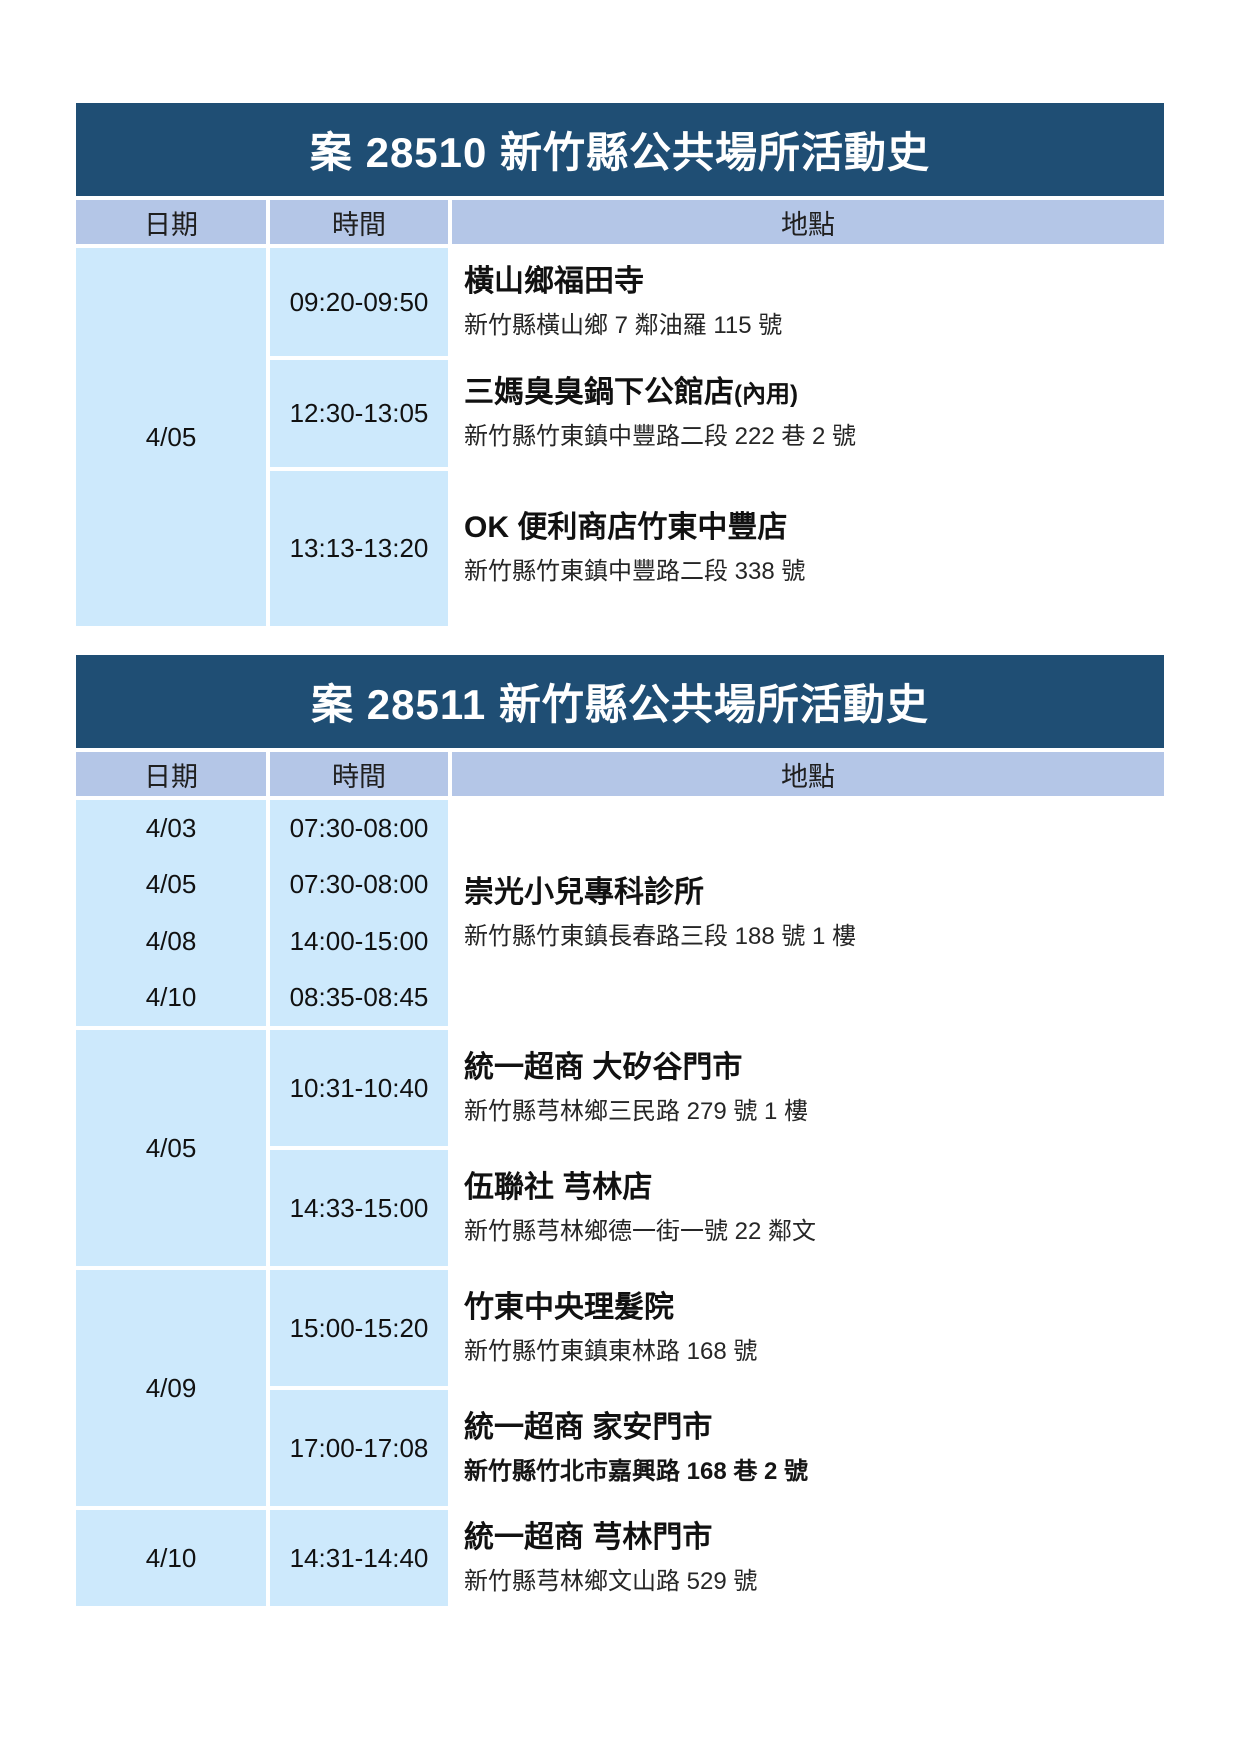 The height and width of the screenshot is (1755, 1241). What do you see at coordinates (636, 1471) in the screenshot?
I see `place-address: 新竹縣竹北市嘉興路 168 巷 2 號` at bounding box center [636, 1471].